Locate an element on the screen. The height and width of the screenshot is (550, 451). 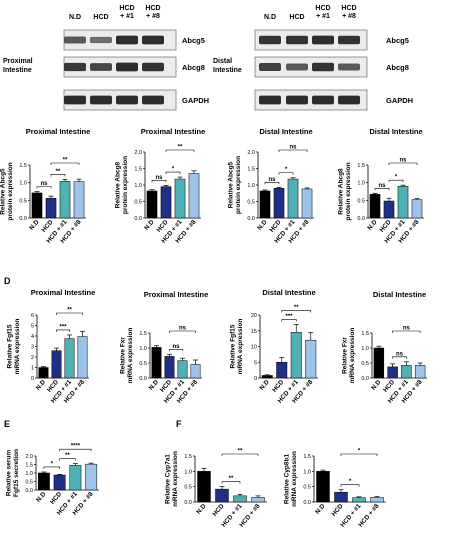
y-tick-label: 2.0 is located at coordinates (251, 153).